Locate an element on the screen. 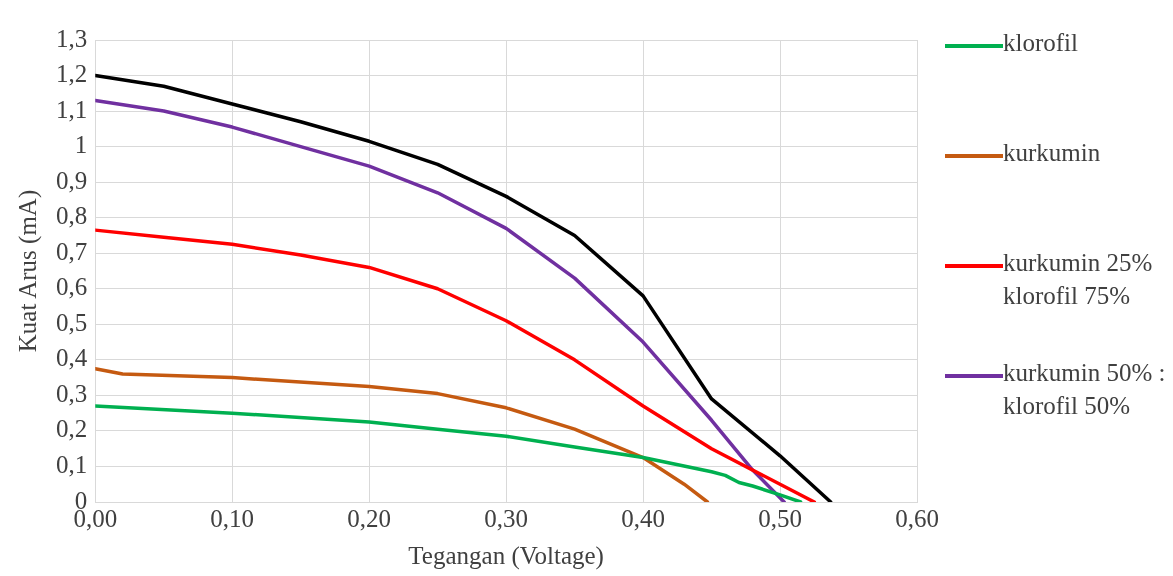 Image resolution: width=1173 pixels, height=576 pixels. x-tick-label: 0,20 is located at coordinates (369, 518).